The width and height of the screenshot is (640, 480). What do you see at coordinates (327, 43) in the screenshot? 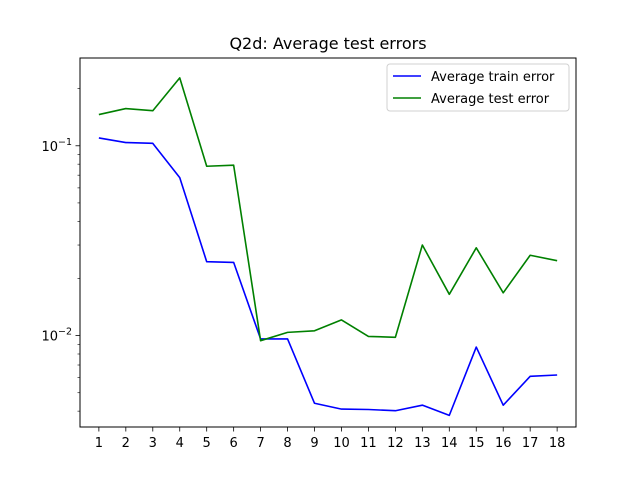
I see `chart-title: Q2d: Average test errors` at bounding box center [327, 43].